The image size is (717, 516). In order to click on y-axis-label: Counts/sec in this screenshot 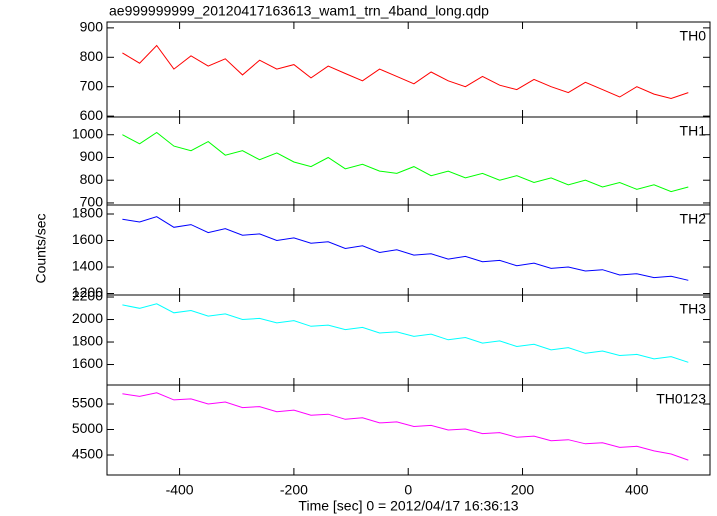, I will do `click(41, 248)`.